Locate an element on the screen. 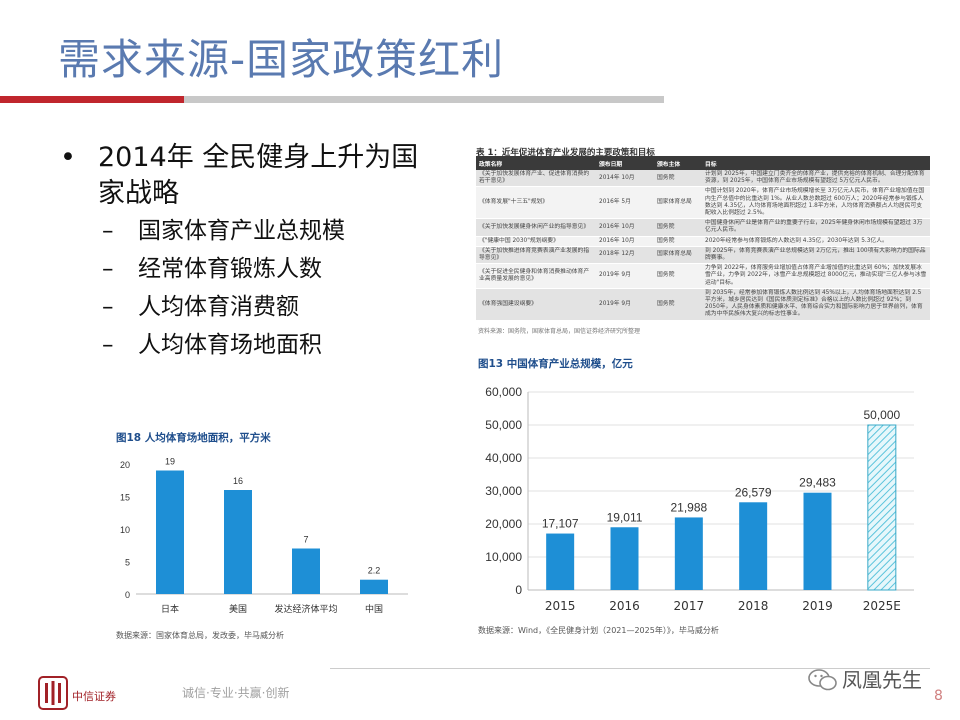 The image size is (960, 720). bullet-sub: – 经常体育锻炼人数 is located at coordinates (250, 269).